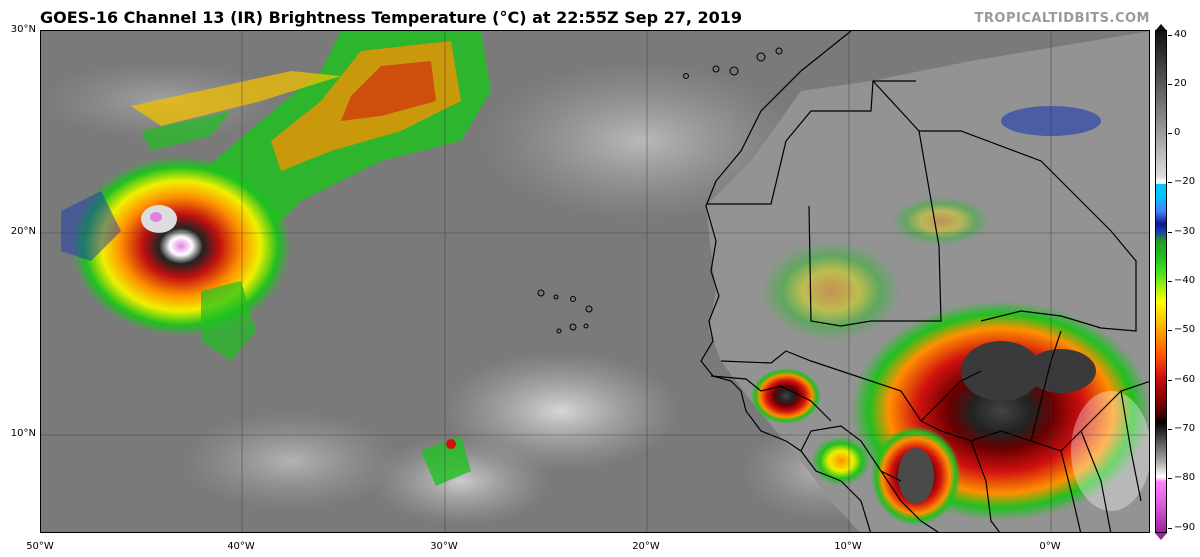 The image size is (1200, 557). What do you see at coordinates (241, 546) in the screenshot?
I see `lon-label-40w: 40°W` at bounding box center [241, 546].